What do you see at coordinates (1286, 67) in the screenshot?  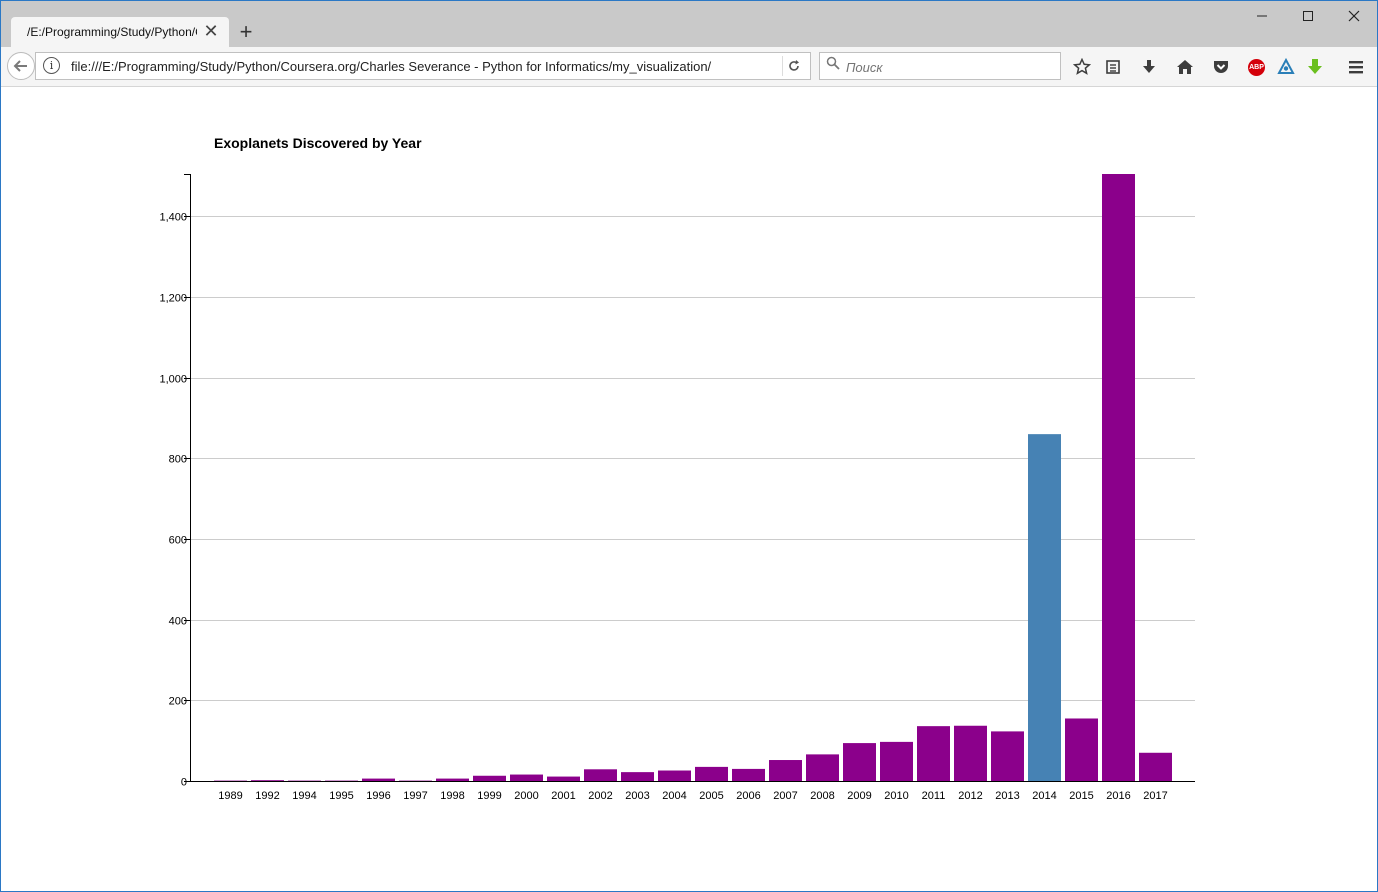 I see `sync-icon` at bounding box center [1286, 67].